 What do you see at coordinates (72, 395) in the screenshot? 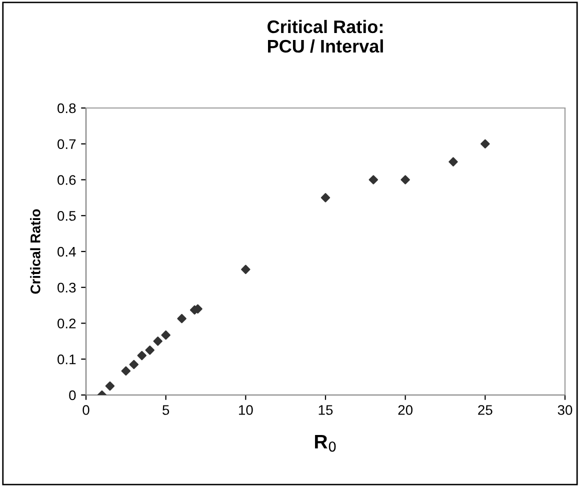
I see `y-tick-label: 0` at bounding box center [72, 395].